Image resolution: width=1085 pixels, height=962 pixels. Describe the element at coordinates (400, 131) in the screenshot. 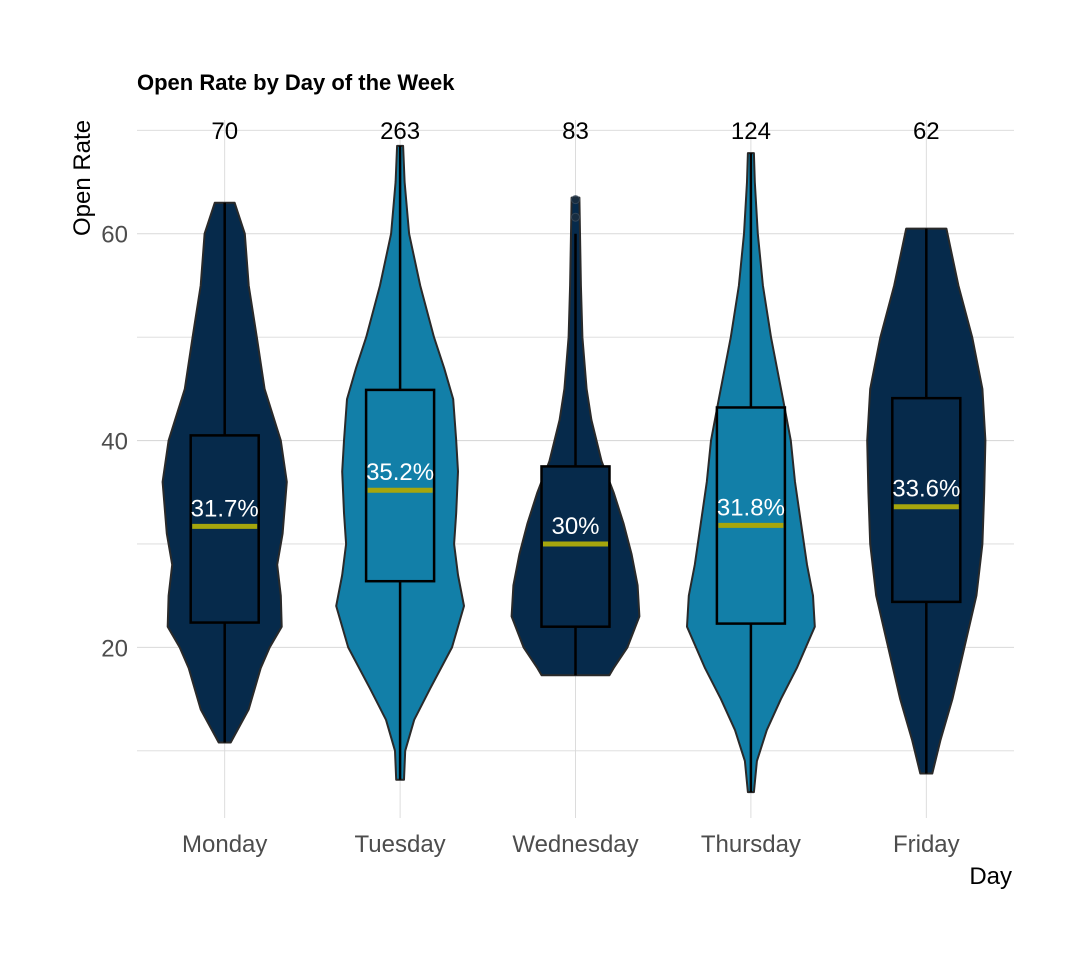

I see `count-label: 263` at that location.